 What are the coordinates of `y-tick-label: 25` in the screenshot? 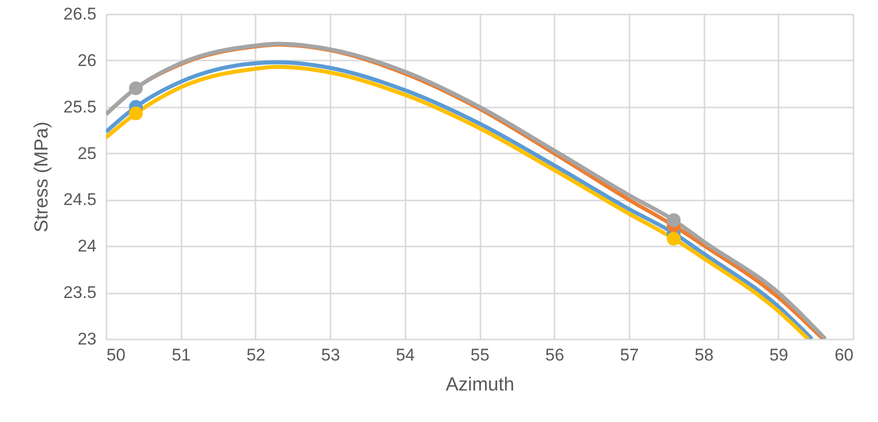 It's located at (87, 153).